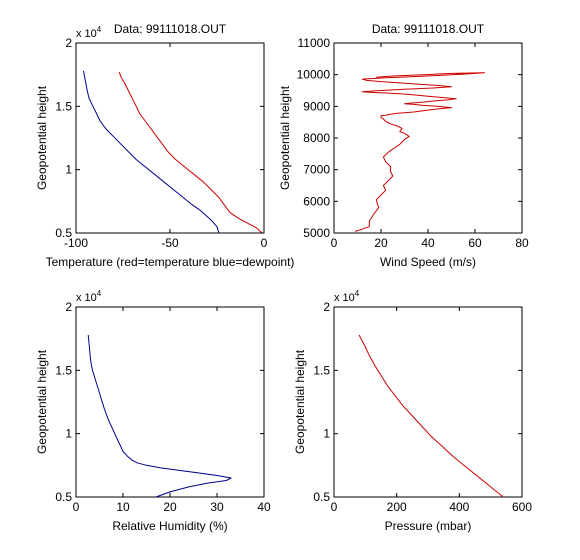 This screenshot has height=560, width=580. Describe the element at coordinates (264, 243) in the screenshot. I see `temp-x-tick-label: 0` at that location.